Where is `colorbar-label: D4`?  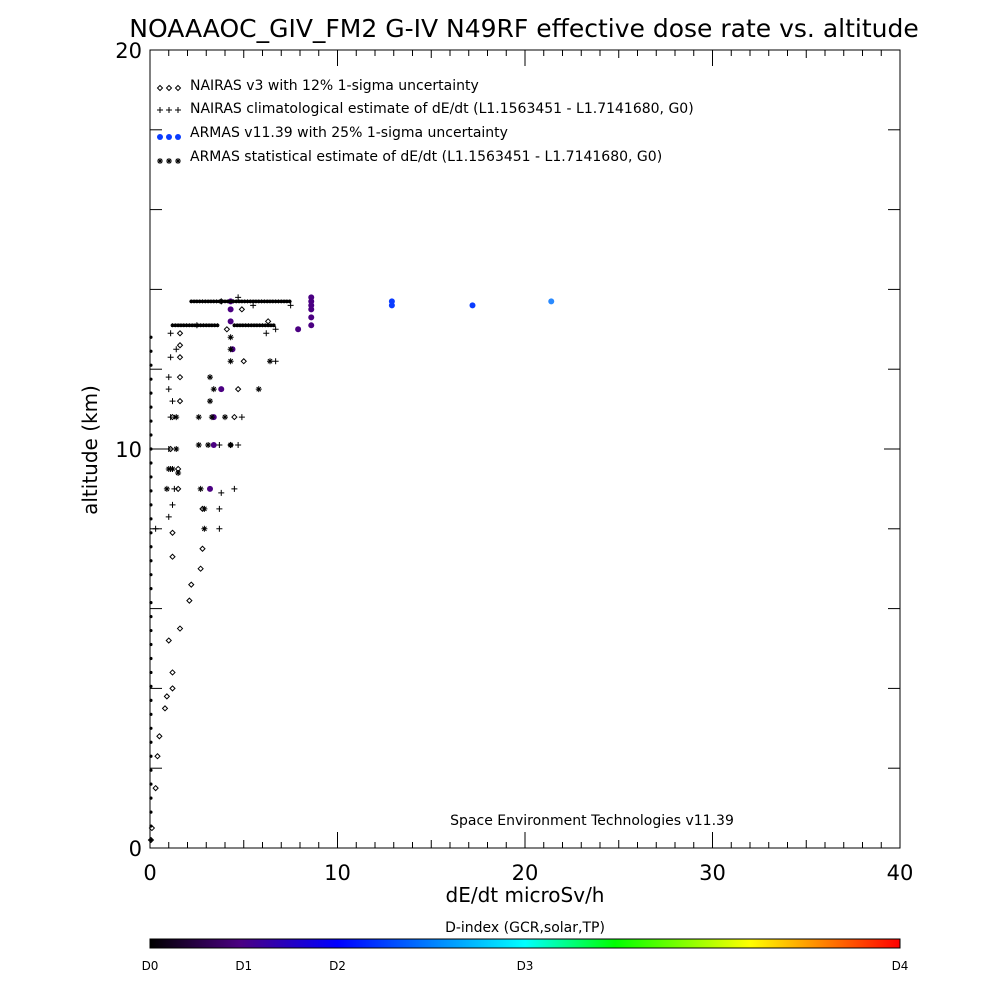
colorbar-label: D4 is located at coordinates (900, 966).